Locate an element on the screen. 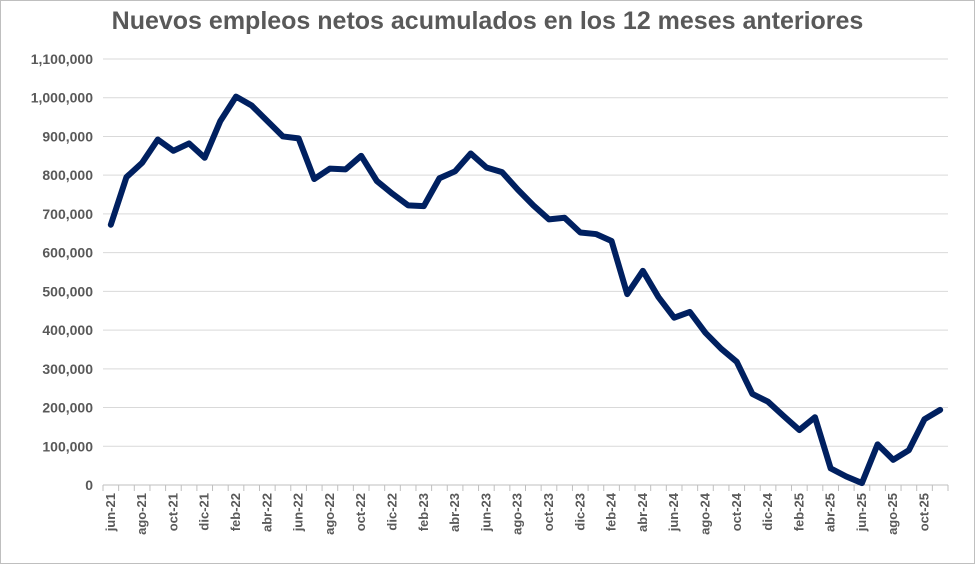 This screenshot has width=975, height=564. x-tick-label: abr-24 is located at coordinates (642, 512).